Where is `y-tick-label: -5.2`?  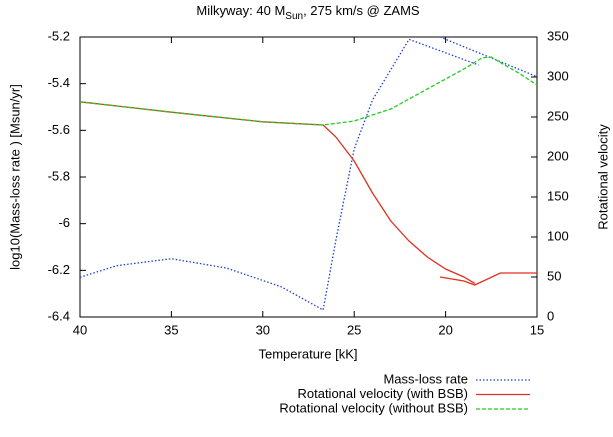
y-tick-label: -5.2 is located at coordinates (59, 35).